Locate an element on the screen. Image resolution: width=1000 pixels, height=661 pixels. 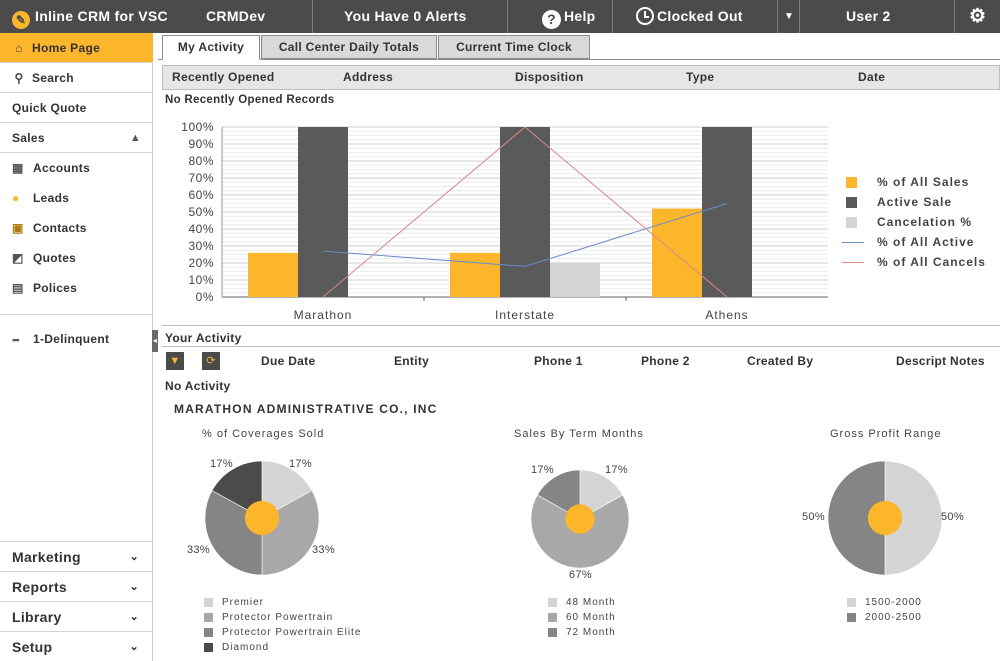
app-brand: ✎ Inline CRM for VSC is located at coordinates (90, 16).